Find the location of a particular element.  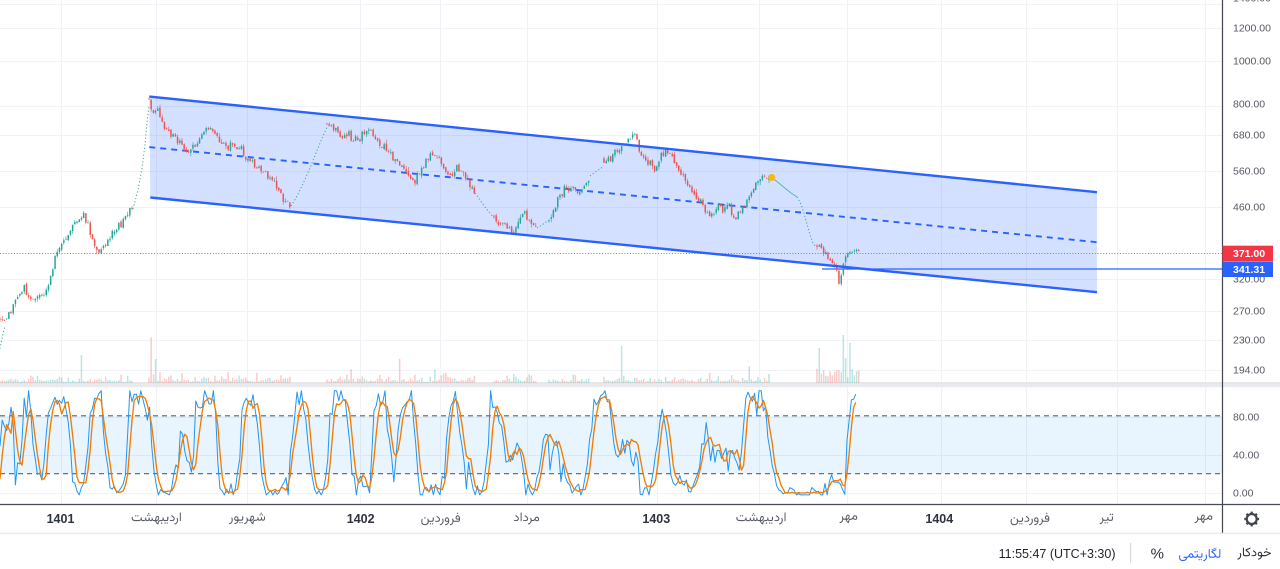

svg-text: 11:55:47 (UTC+3:30) is located at coordinates (1057, 554).